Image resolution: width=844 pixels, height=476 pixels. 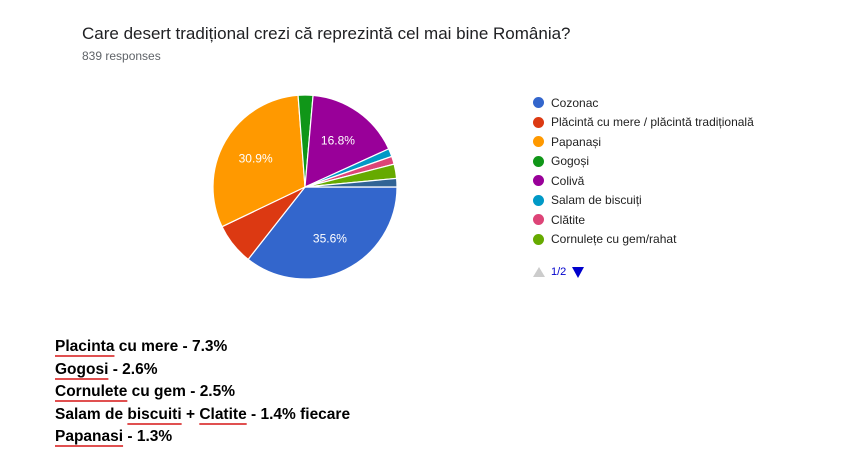 What do you see at coordinates (643, 103) in the screenshot?
I see `legend-item: Cozonac` at bounding box center [643, 103].